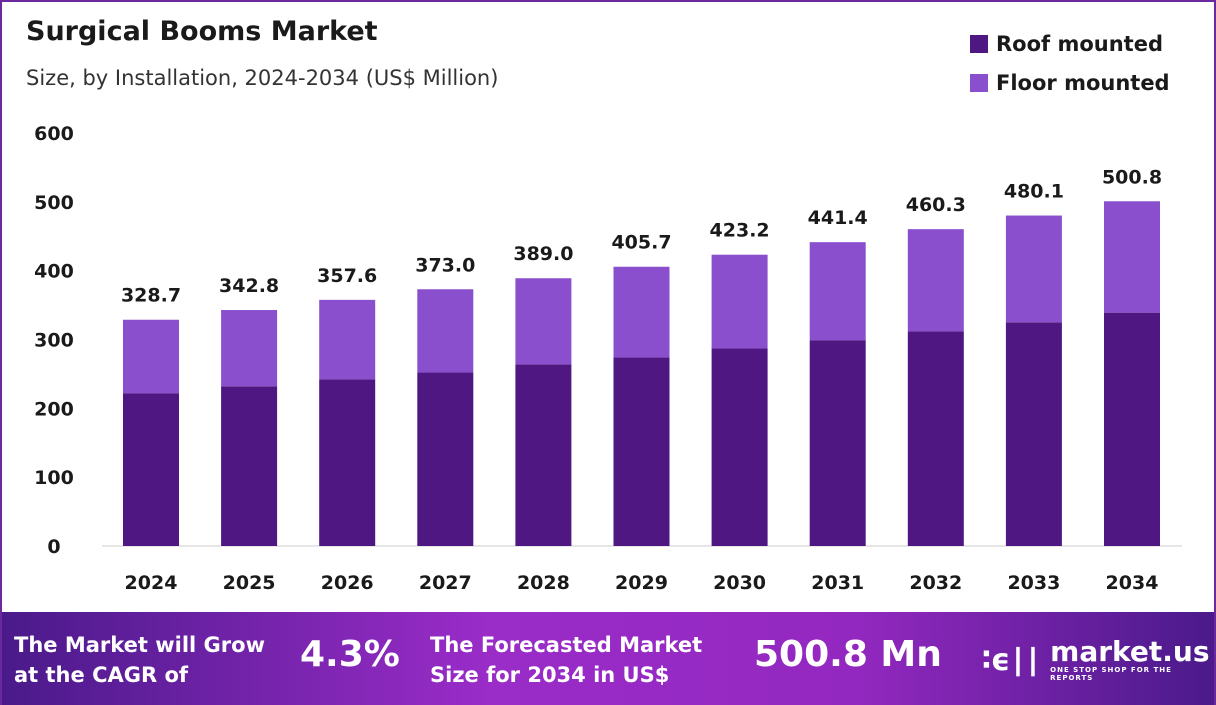 This screenshot has height=705, width=1216. What do you see at coordinates (1034, 192) in the screenshot?
I see `total-label-2033: 480.1` at bounding box center [1034, 192].